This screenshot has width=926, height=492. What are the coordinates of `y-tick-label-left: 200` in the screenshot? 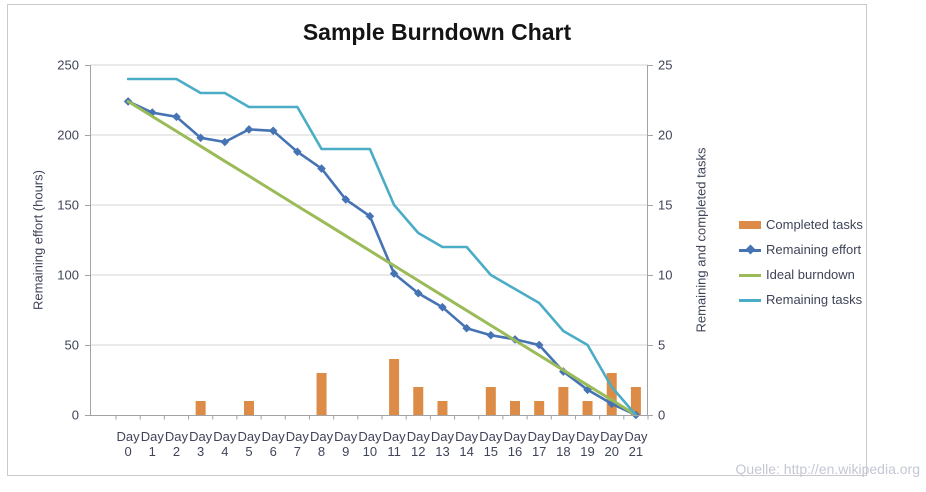 It's located at (68, 135).